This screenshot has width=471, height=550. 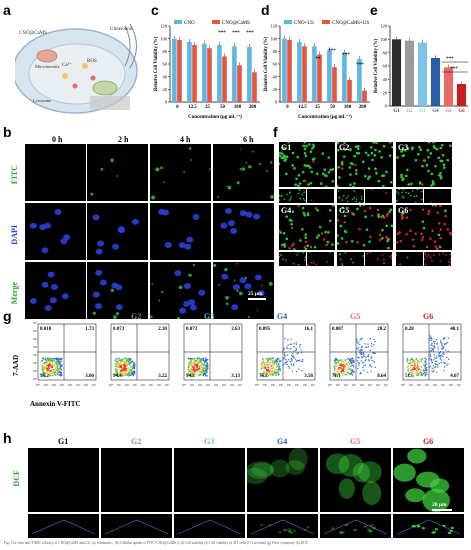 I want to click on flow-group-label: G1, so click(x=63, y=316).